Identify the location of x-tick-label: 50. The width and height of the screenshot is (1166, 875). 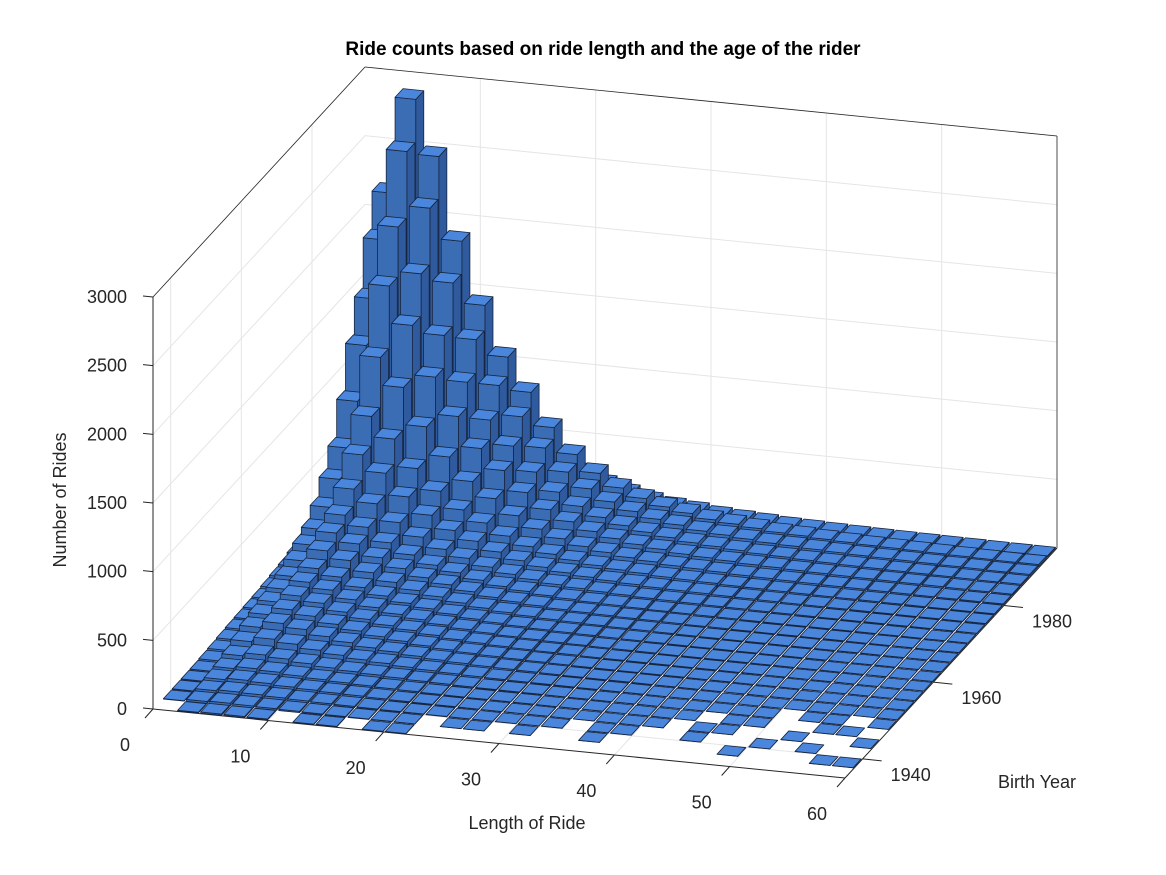
(702, 803).